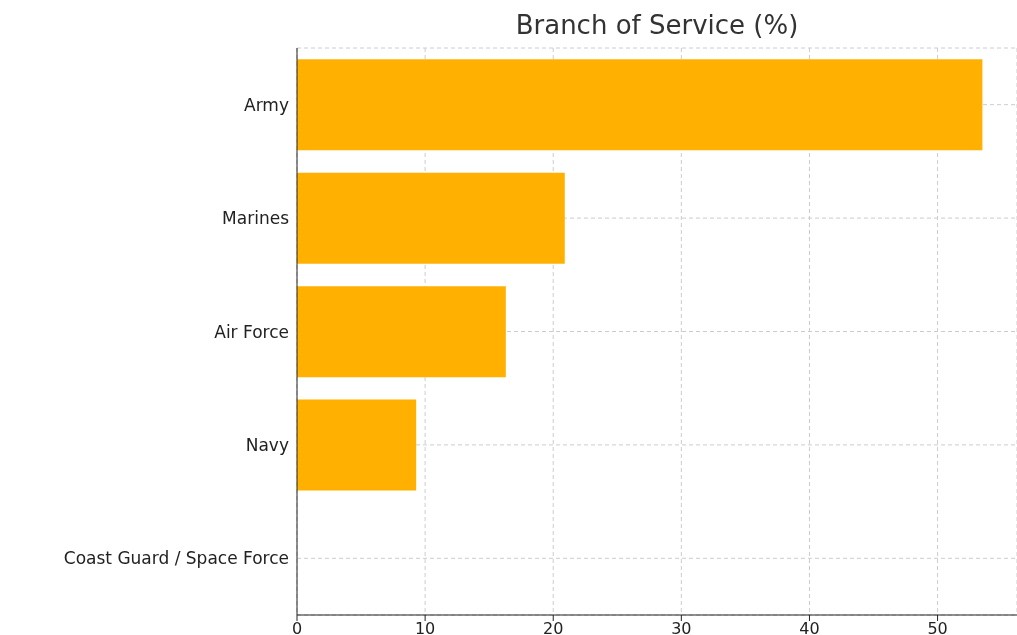 This screenshot has height=635, width=1017. What do you see at coordinates (425, 627) in the screenshot?
I see `x-tick-label: 10` at bounding box center [425, 627].